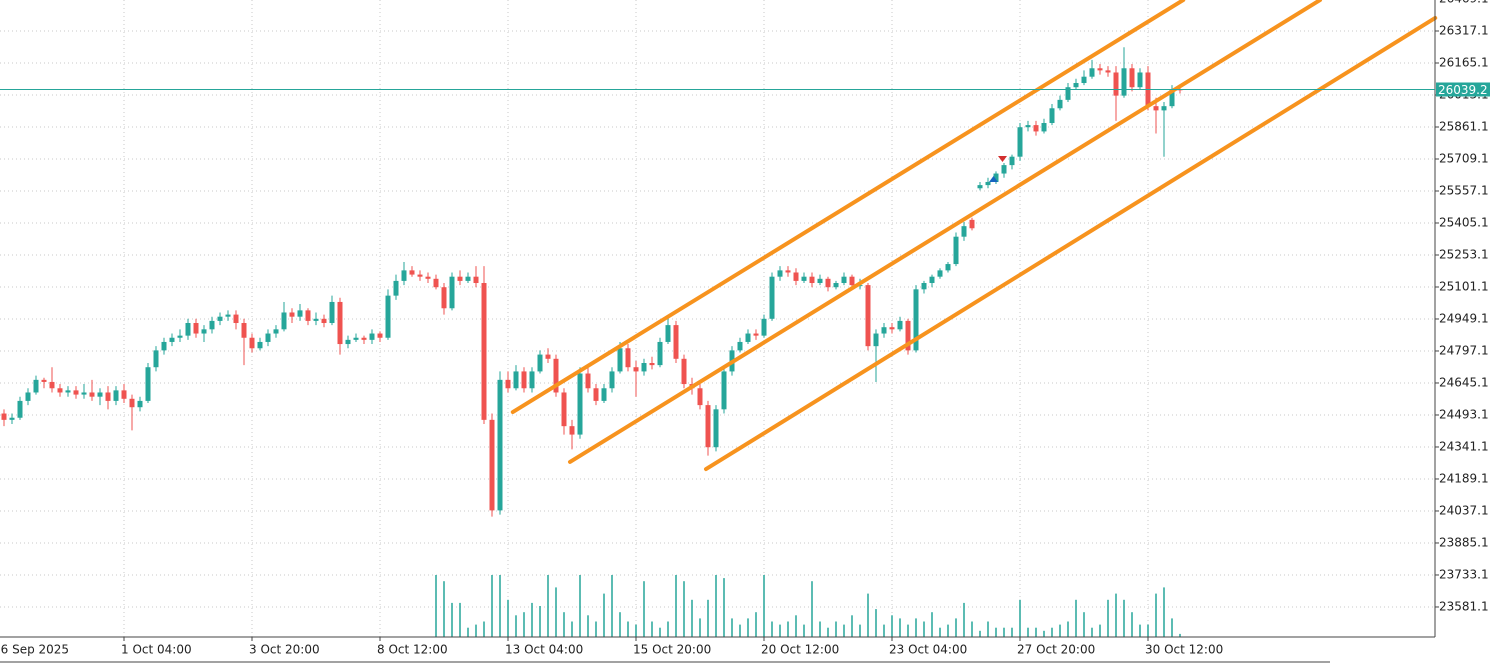 This screenshot has width=1498, height=665. I want to click on x-tick-label: 13 Oct 04:00, so click(544, 650).